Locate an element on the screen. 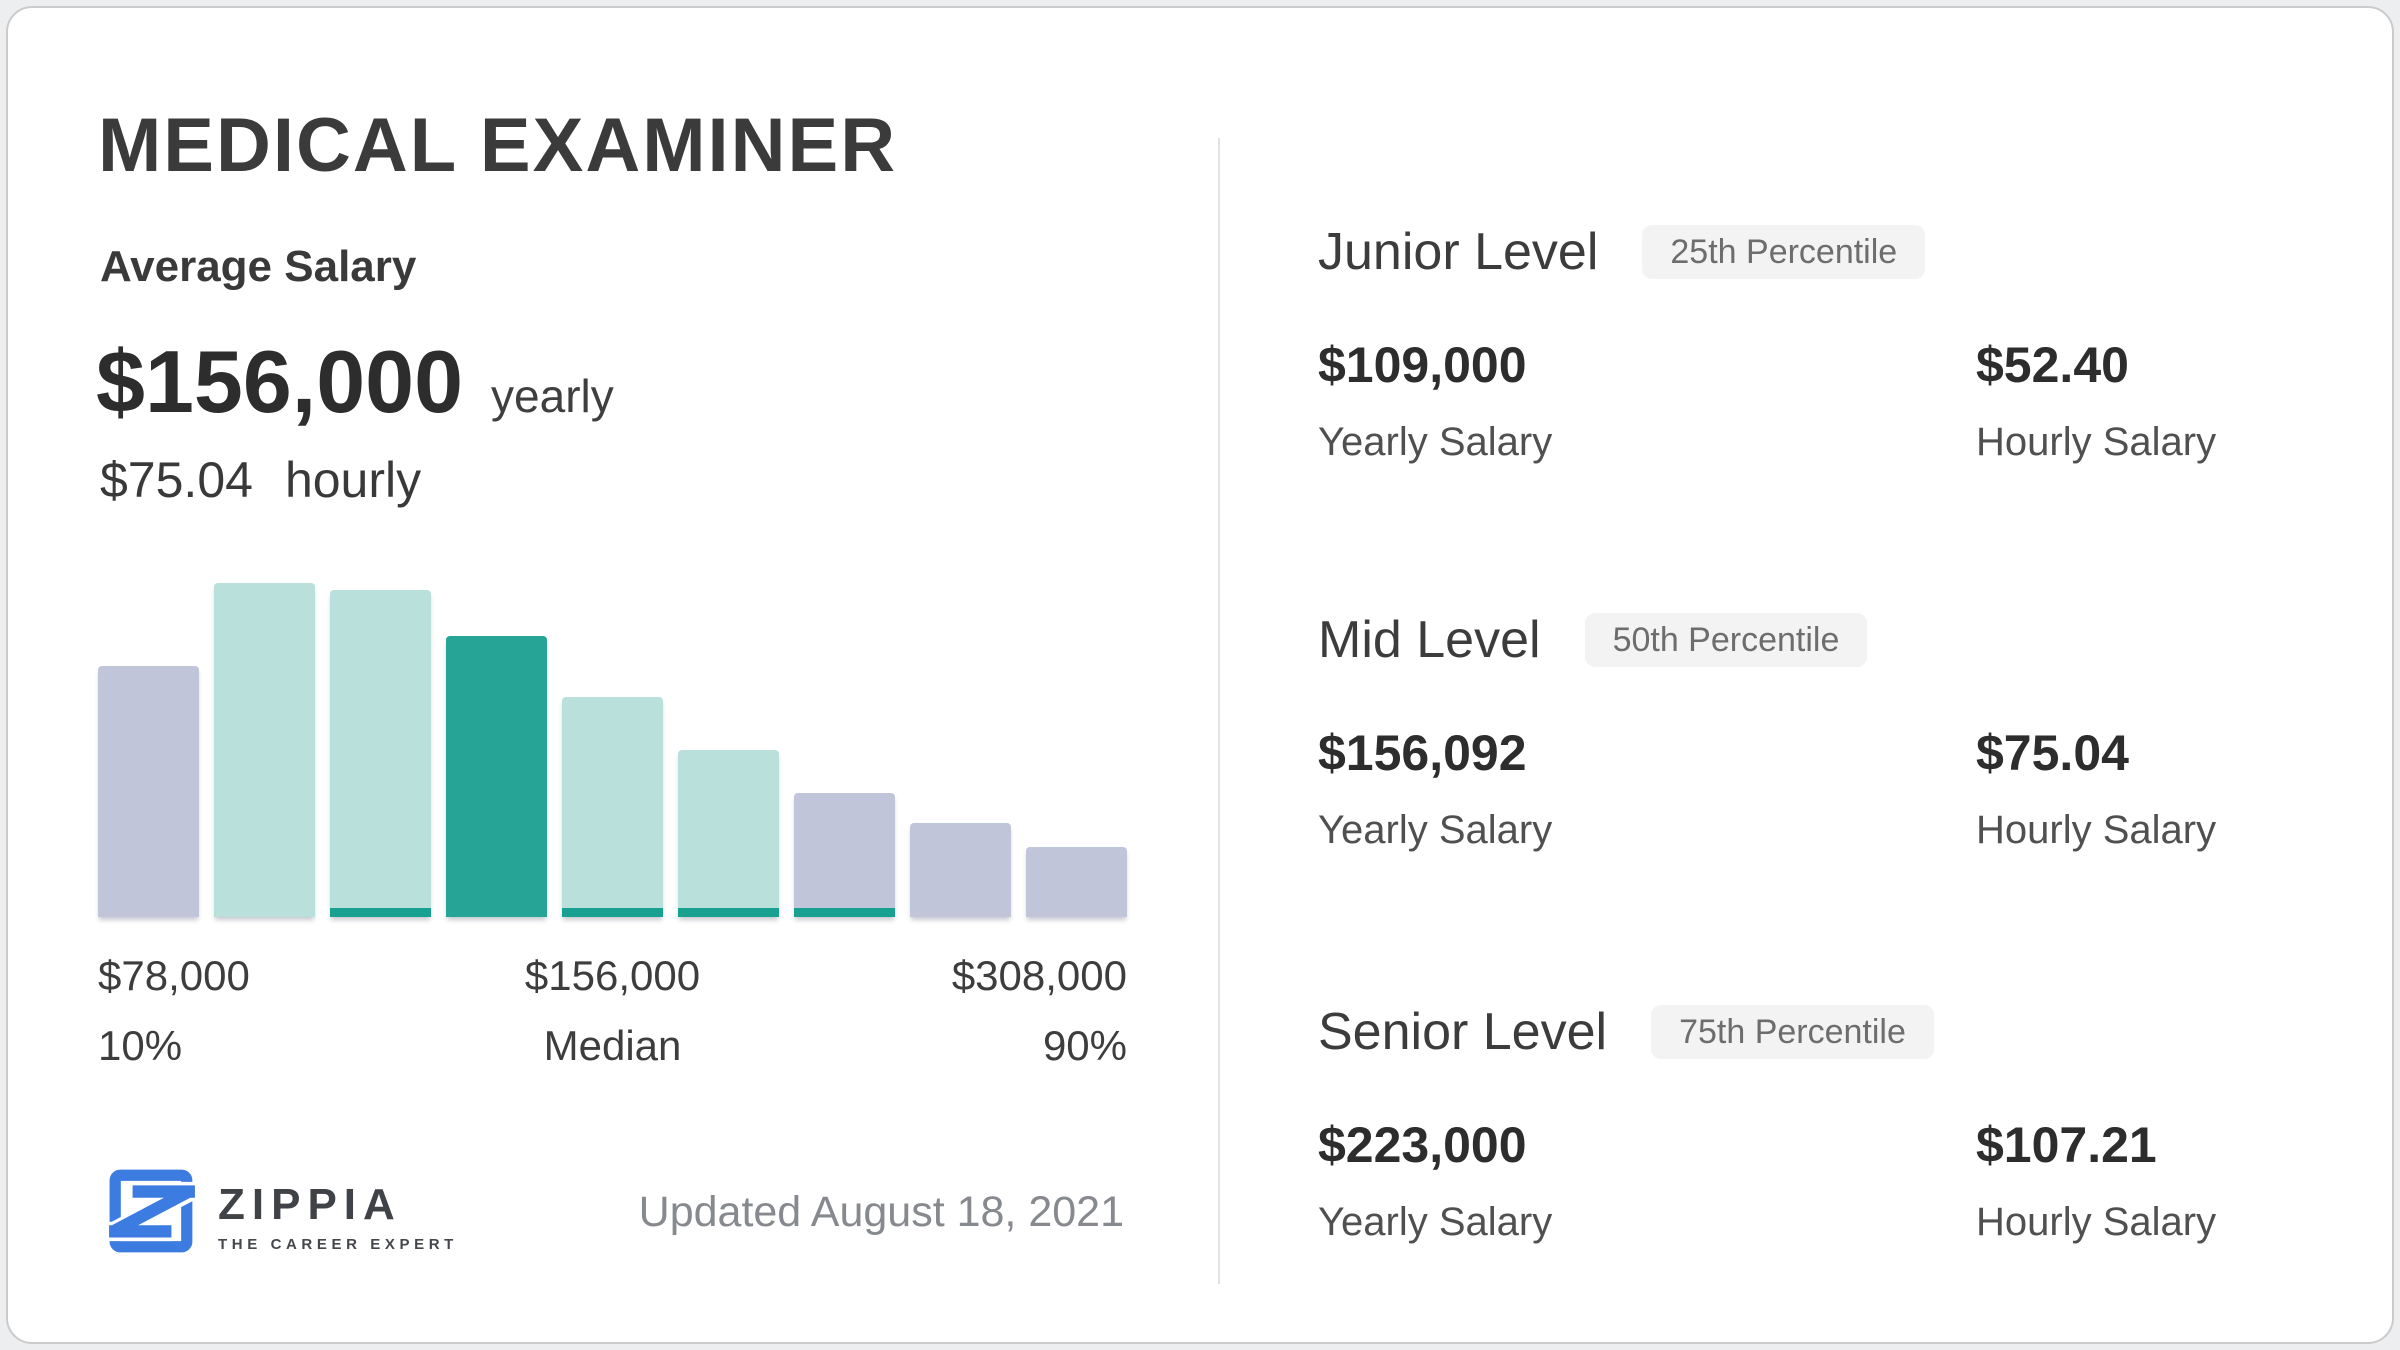 This screenshot has width=2400, height=1350. average-hourly-value: $75.04 is located at coordinates (176, 480).